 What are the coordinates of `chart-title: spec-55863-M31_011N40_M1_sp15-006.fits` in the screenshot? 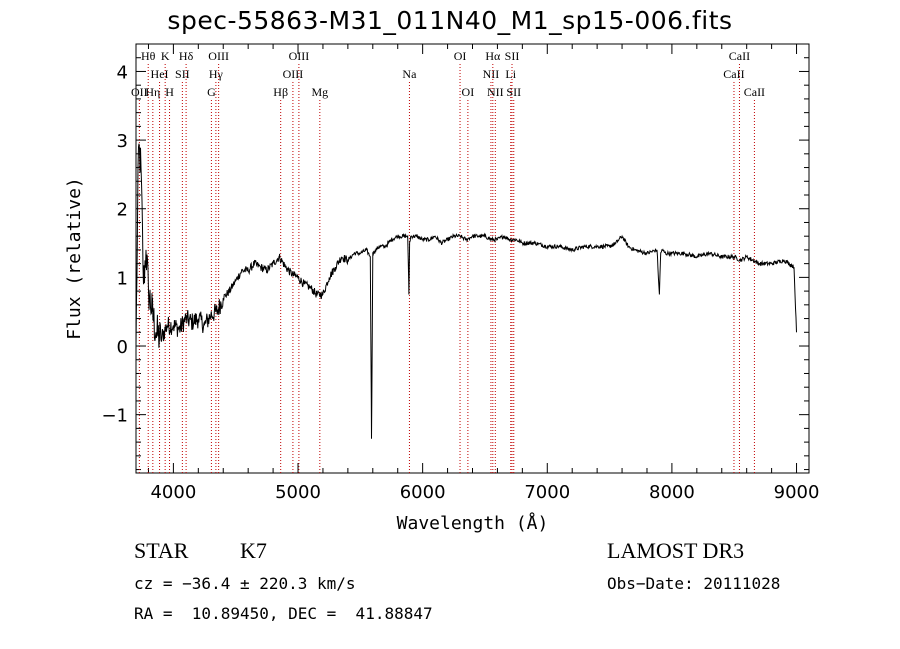 It's located at (450, 20).